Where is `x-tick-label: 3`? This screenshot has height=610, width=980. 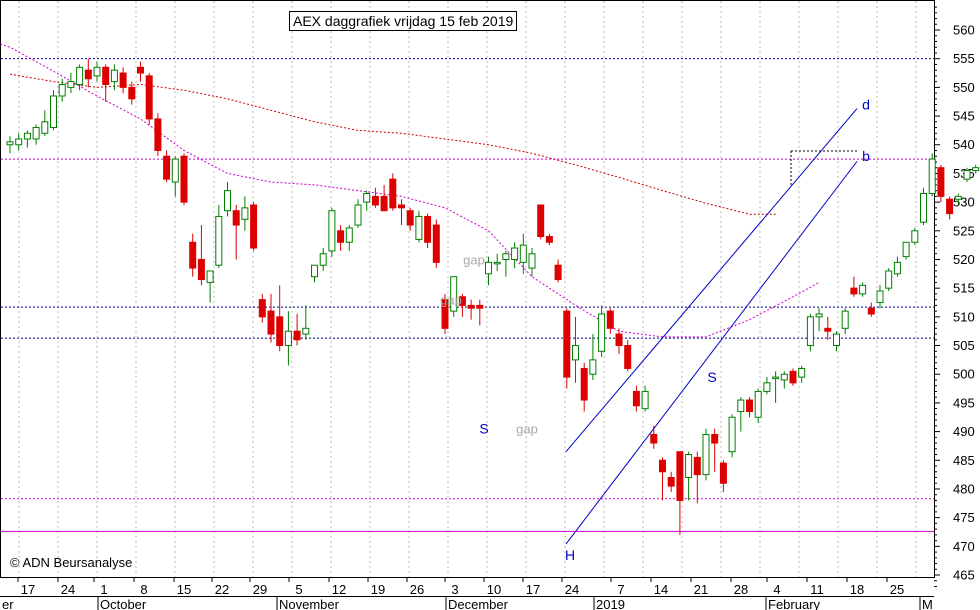 x-tick-label: 3 is located at coordinates (454, 589).